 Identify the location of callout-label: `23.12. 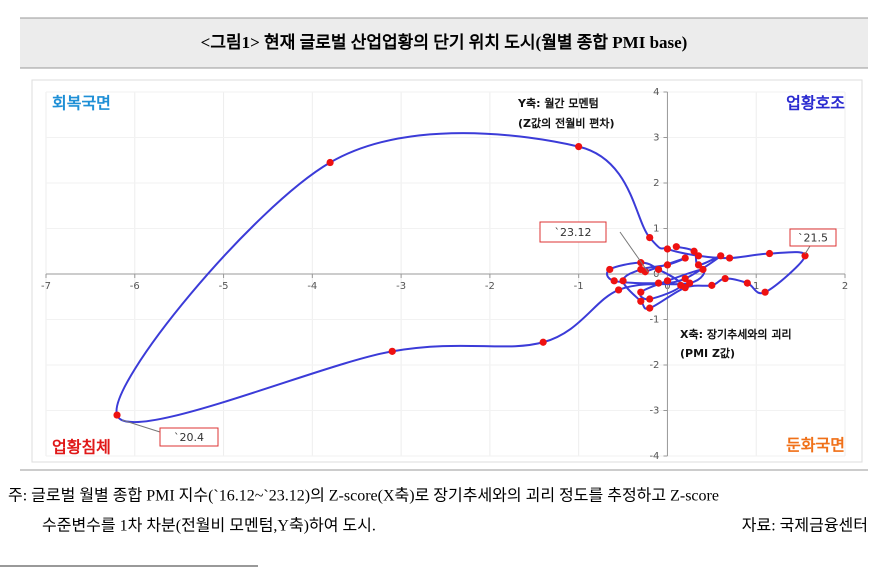
(573, 232).